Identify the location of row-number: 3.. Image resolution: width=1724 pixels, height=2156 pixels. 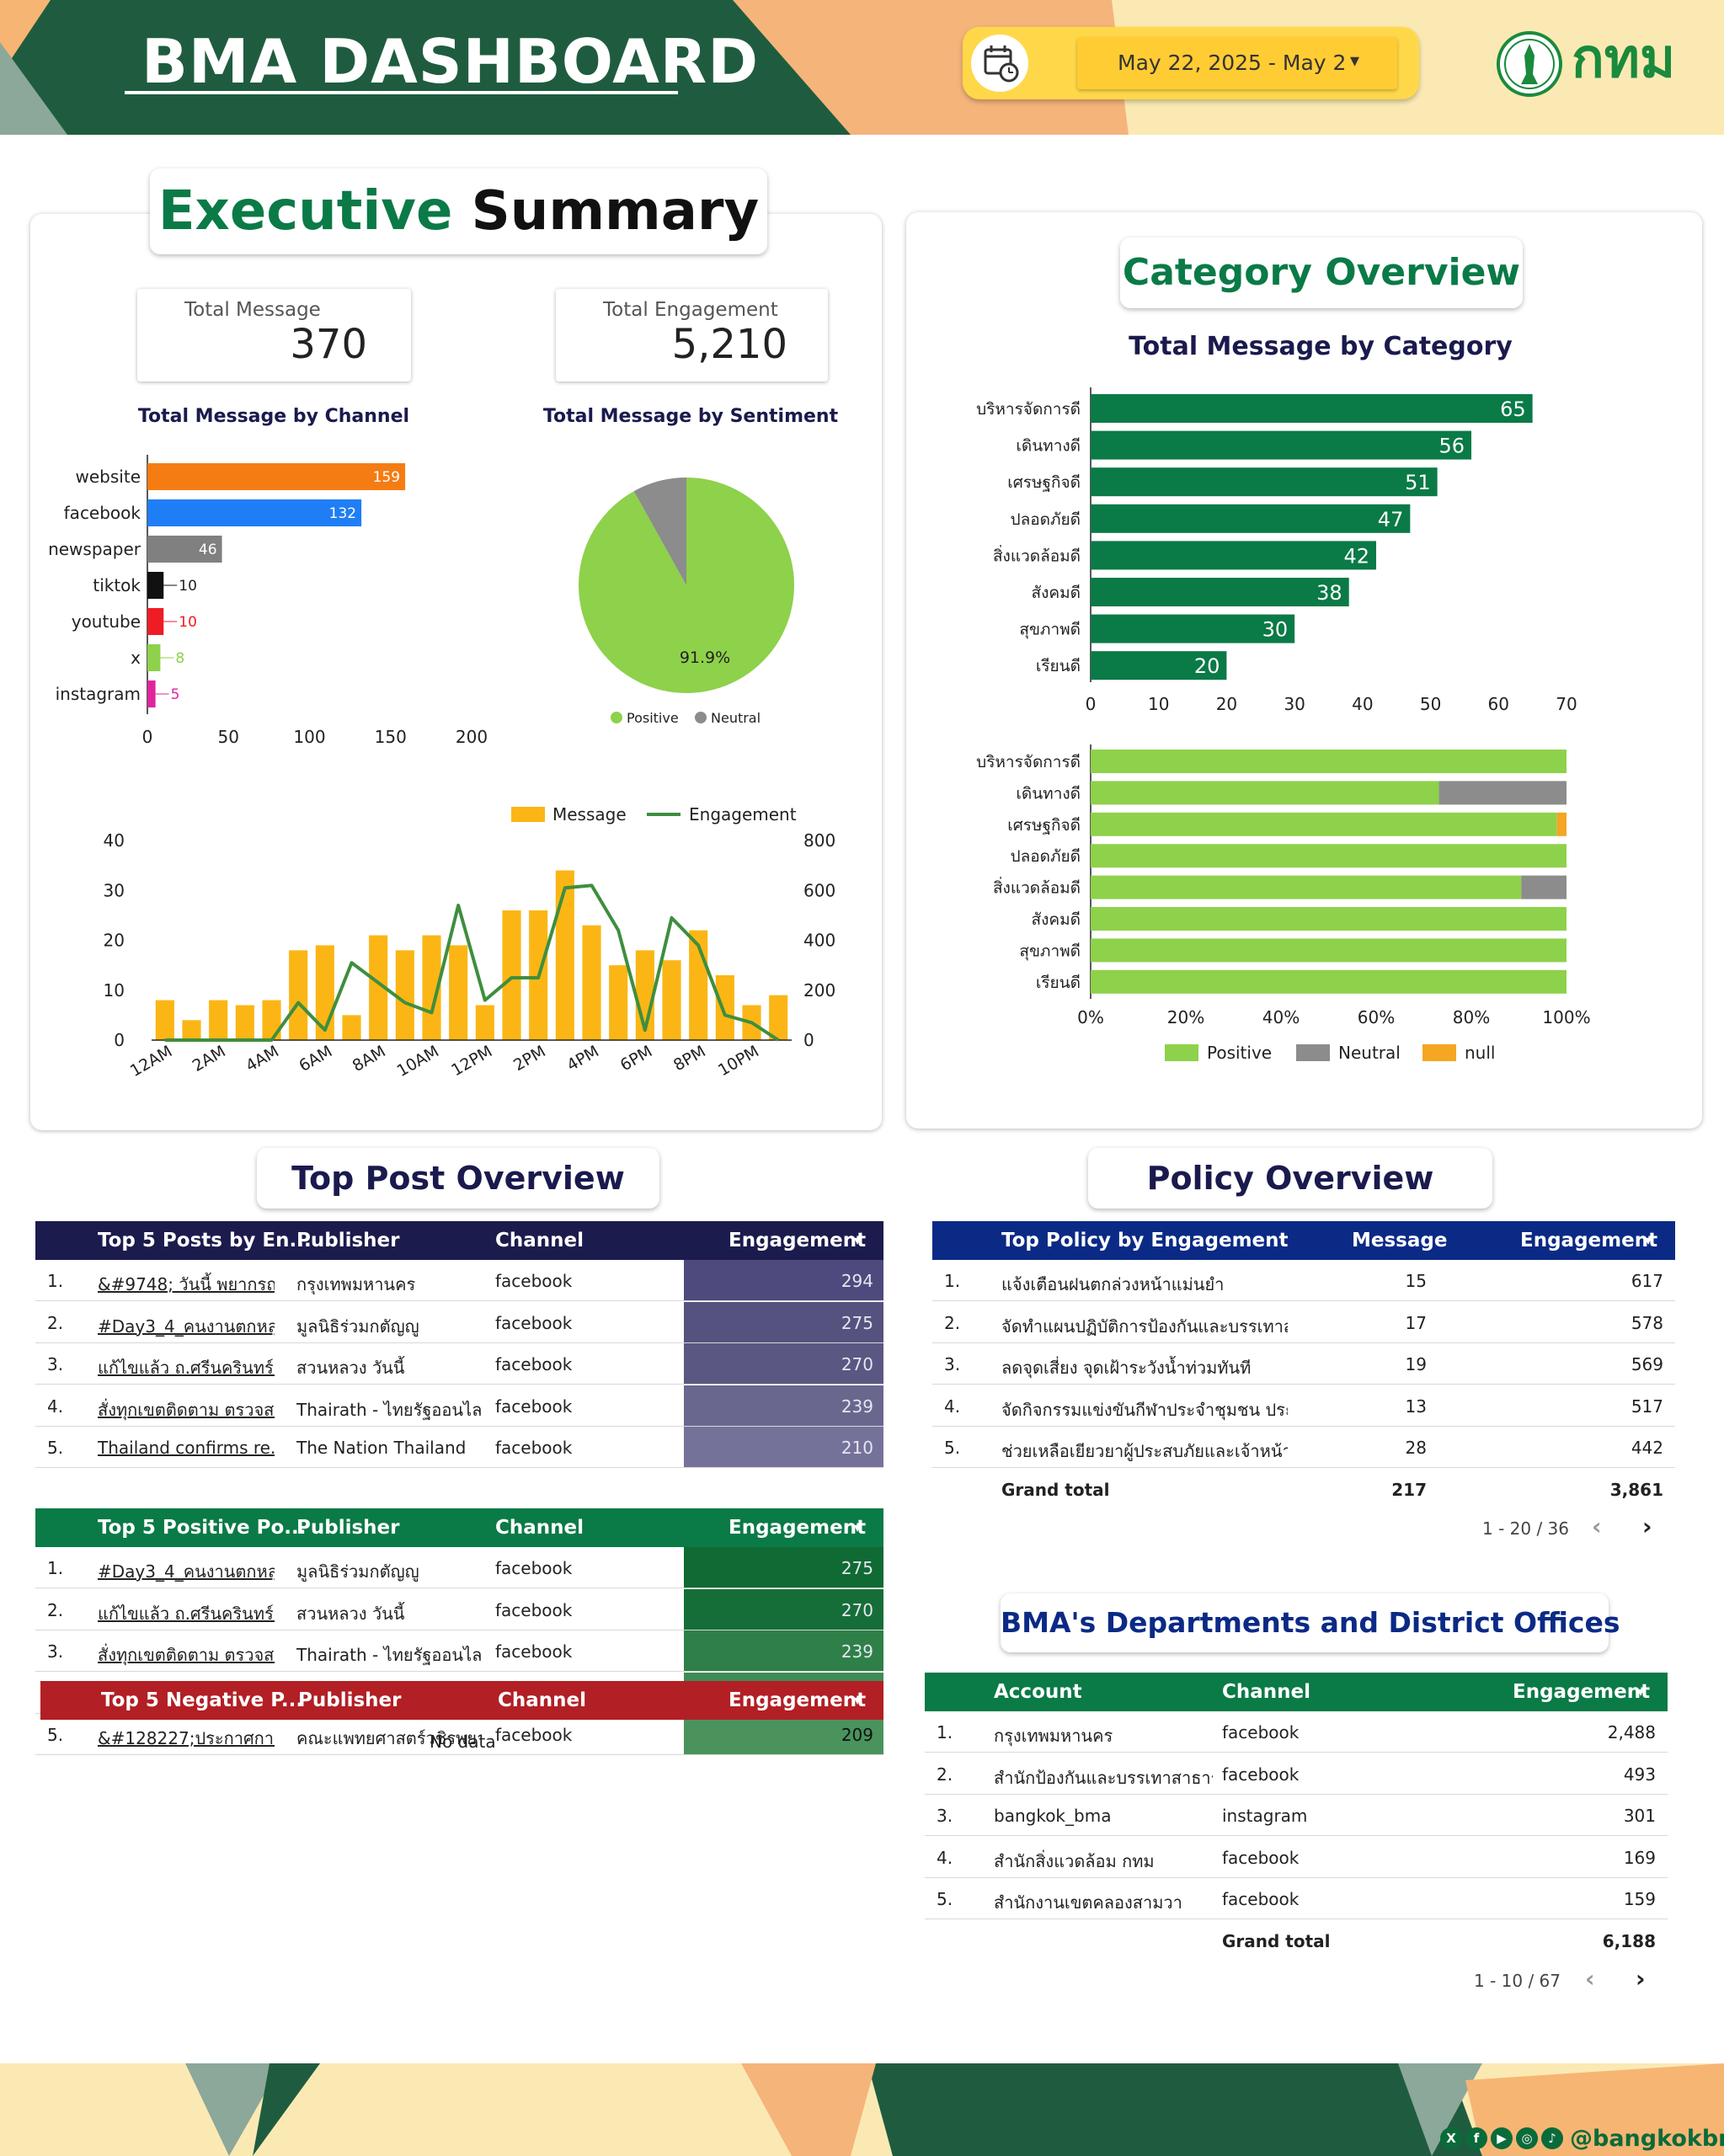
(55, 1364).